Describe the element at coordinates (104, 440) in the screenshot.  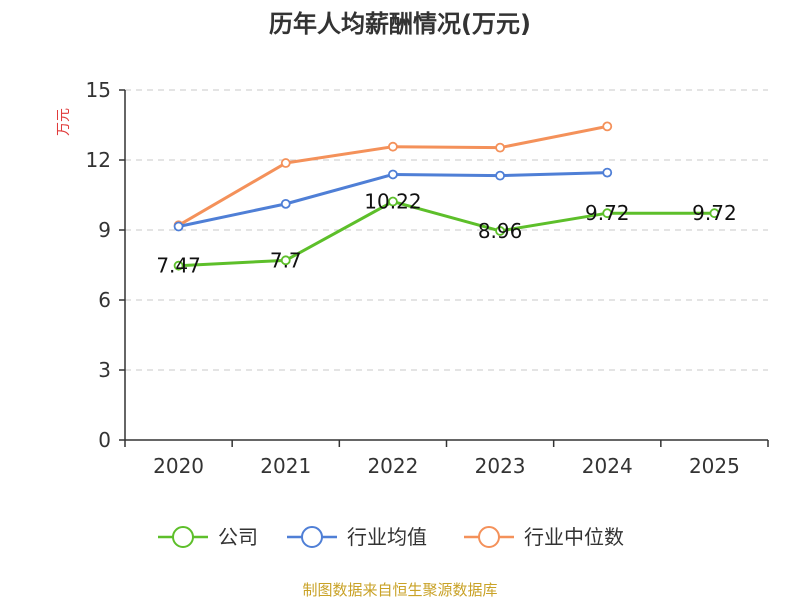
I see `y-tick-label: 0` at that location.